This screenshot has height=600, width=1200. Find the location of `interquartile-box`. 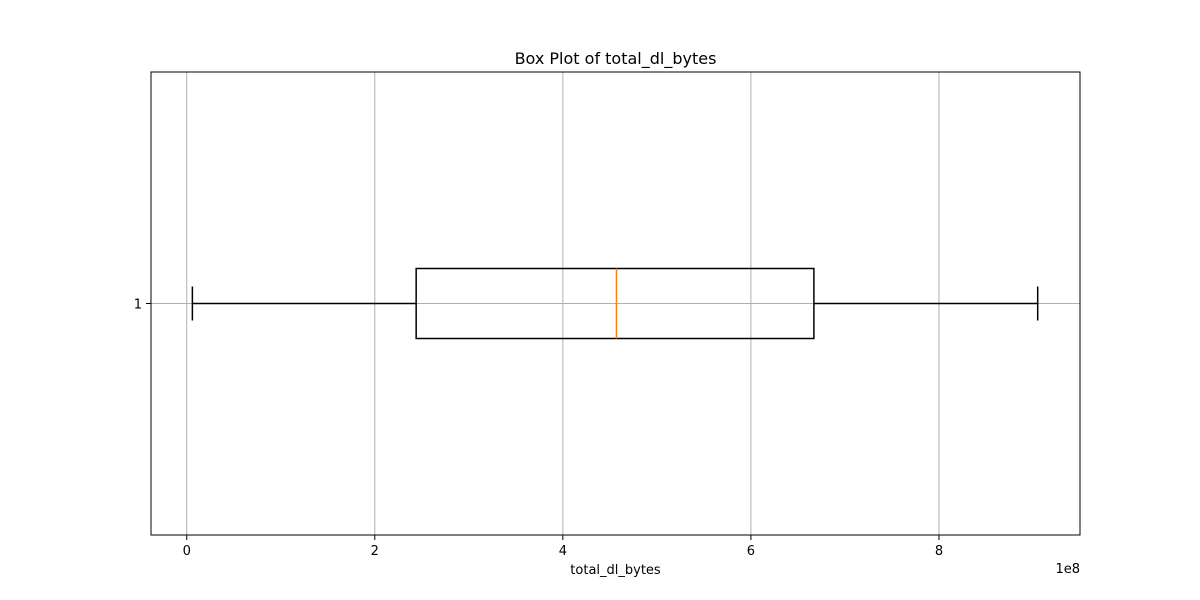

interquartile-box is located at coordinates (615, 303).